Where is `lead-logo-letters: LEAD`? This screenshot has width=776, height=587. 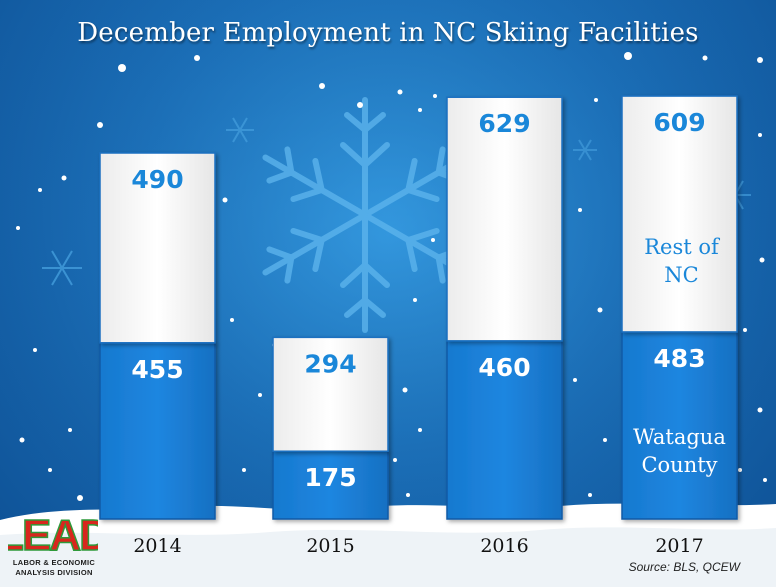 lead-logo-letters: LEAD is located at coordinates (53, 532).